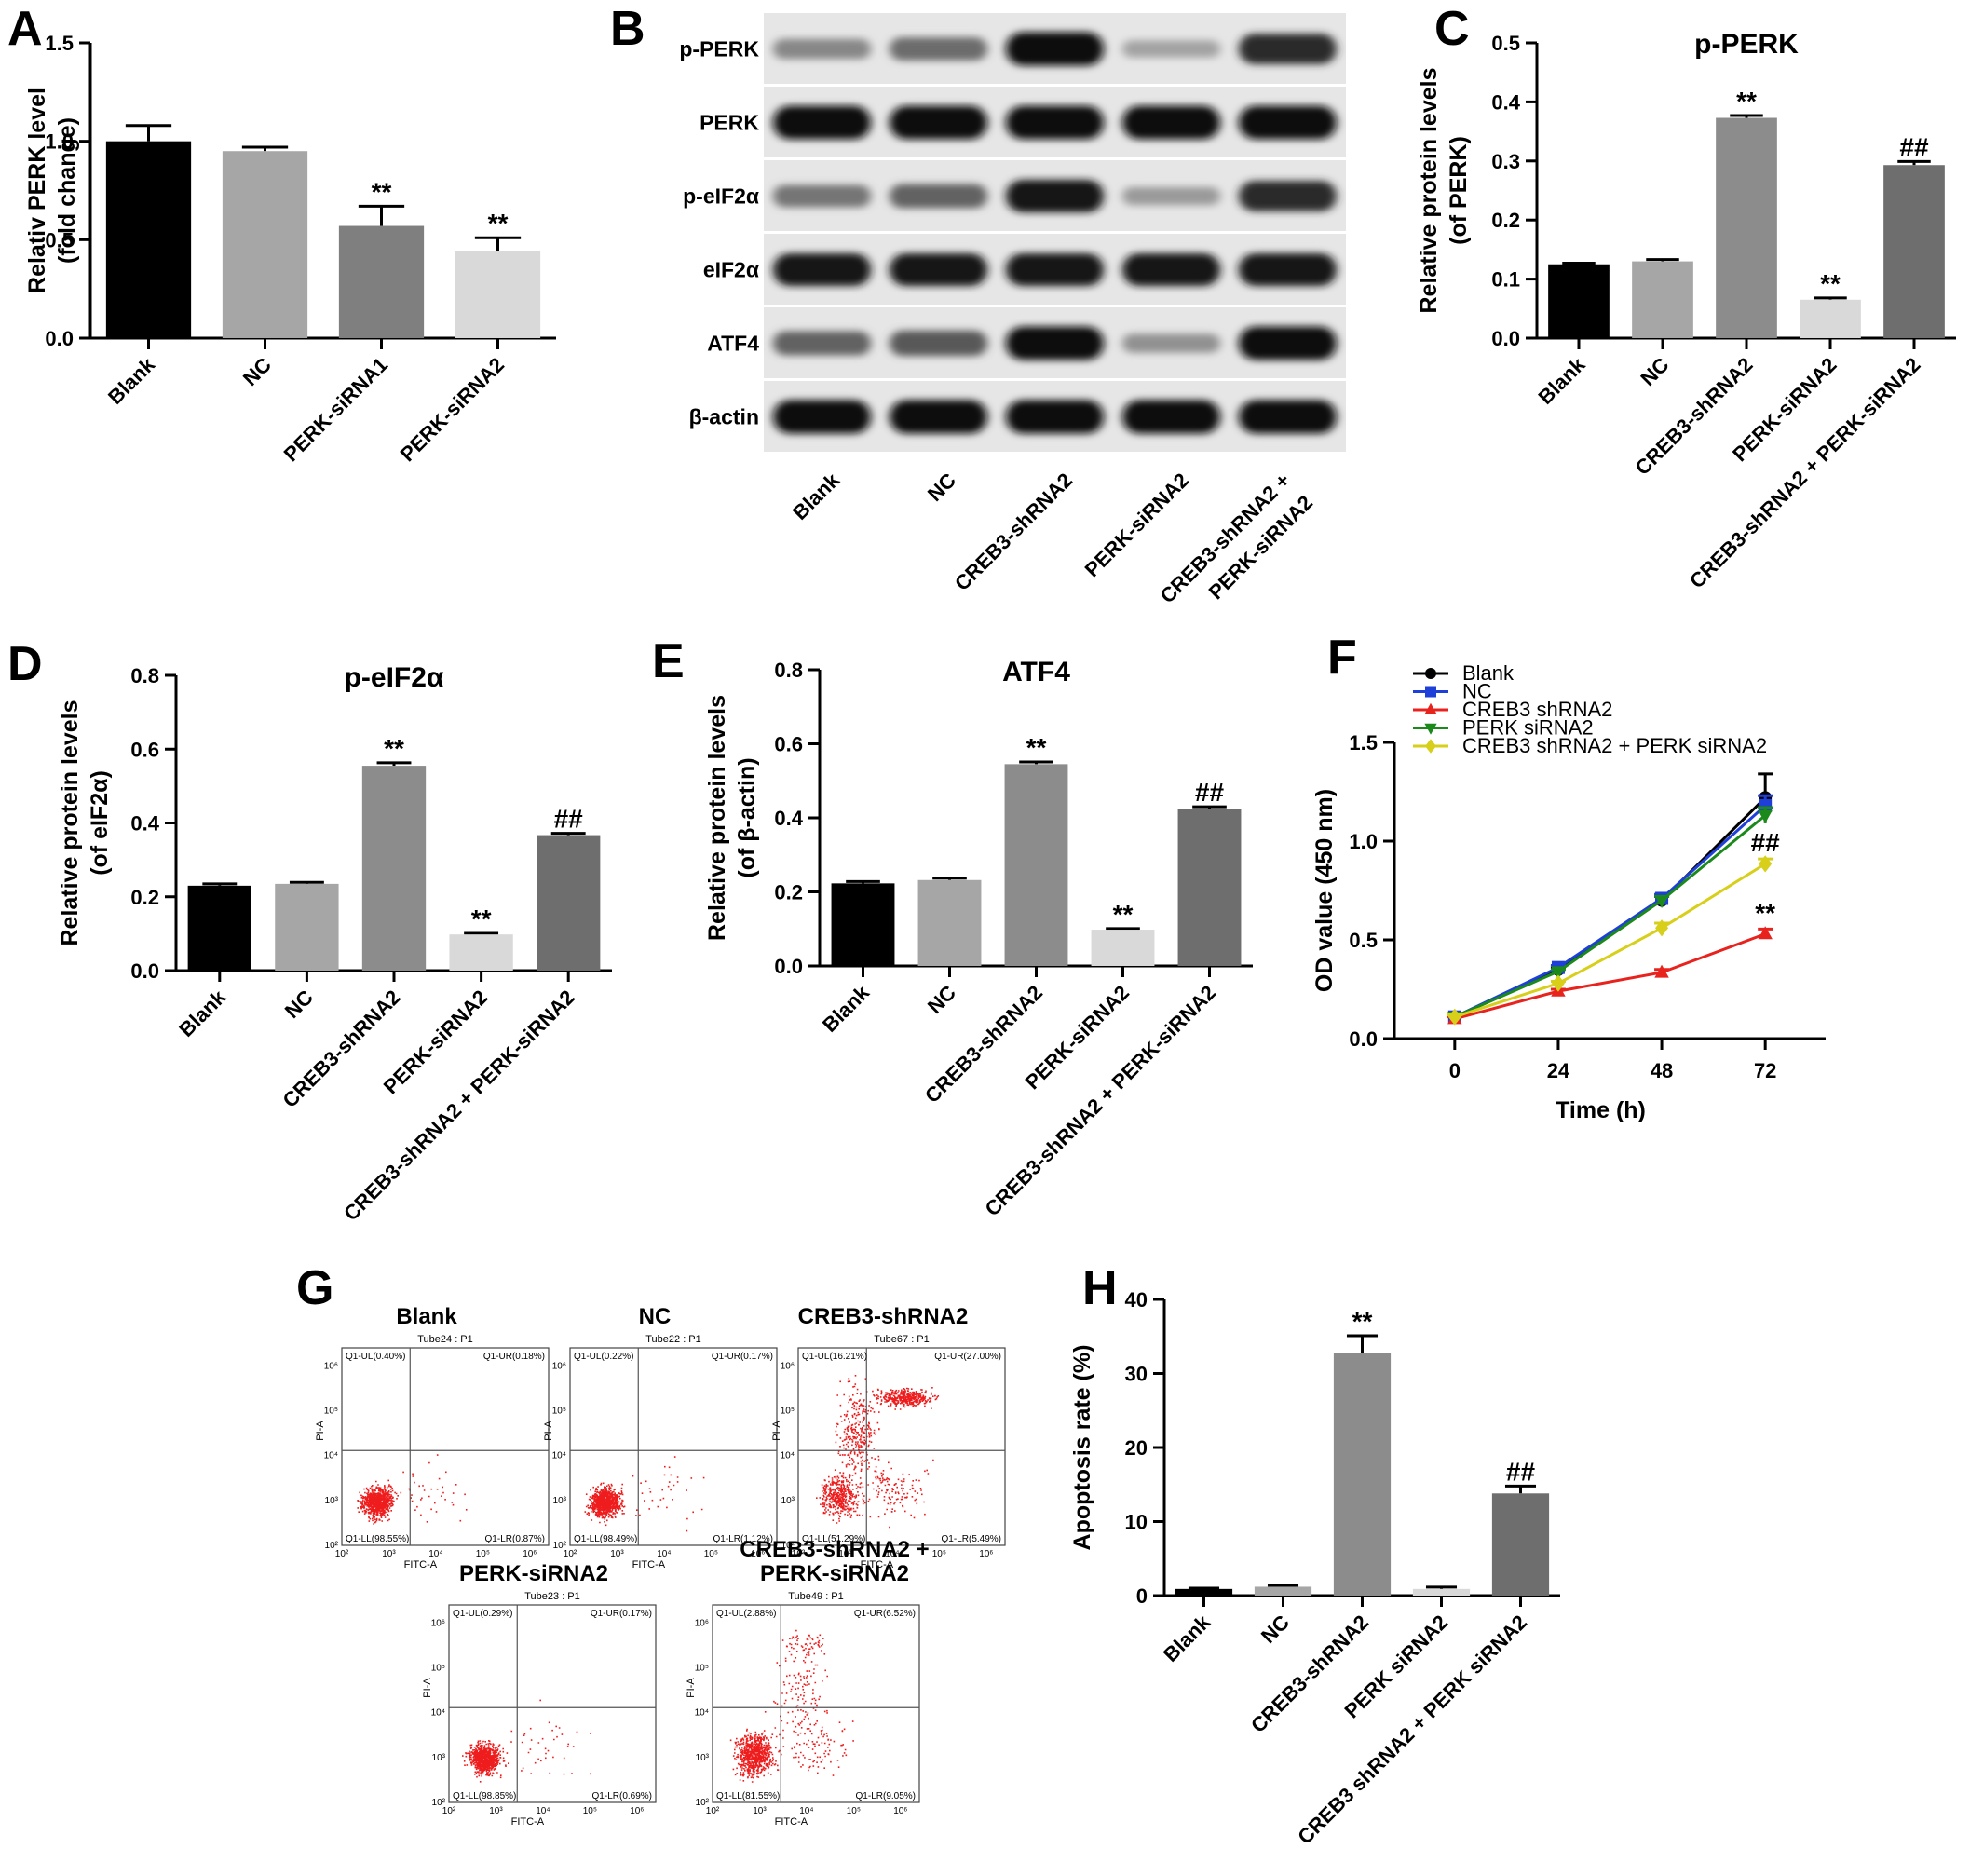 The height and width of the screenshot is (1876, 1970). Describe the element at coordinates (834, 1549) in the screenshot. I see `flow-plot-title: CREB3-shRNA2 +` at that location.